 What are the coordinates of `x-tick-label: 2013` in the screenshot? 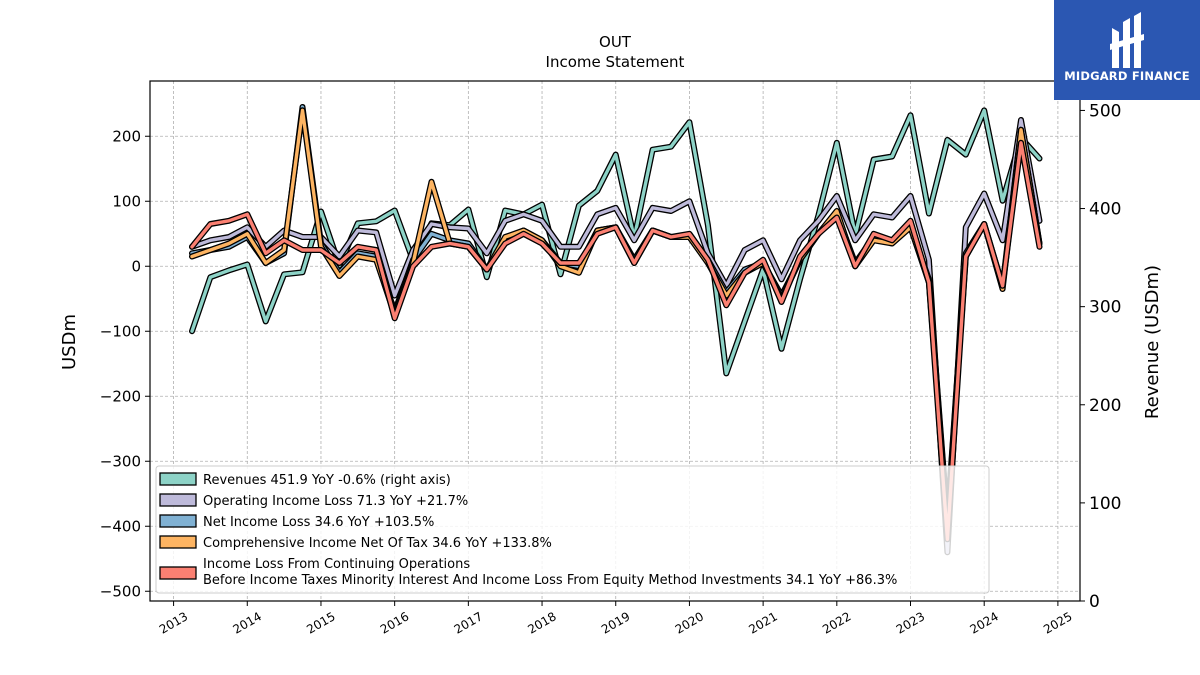 It's located at (173, 622).